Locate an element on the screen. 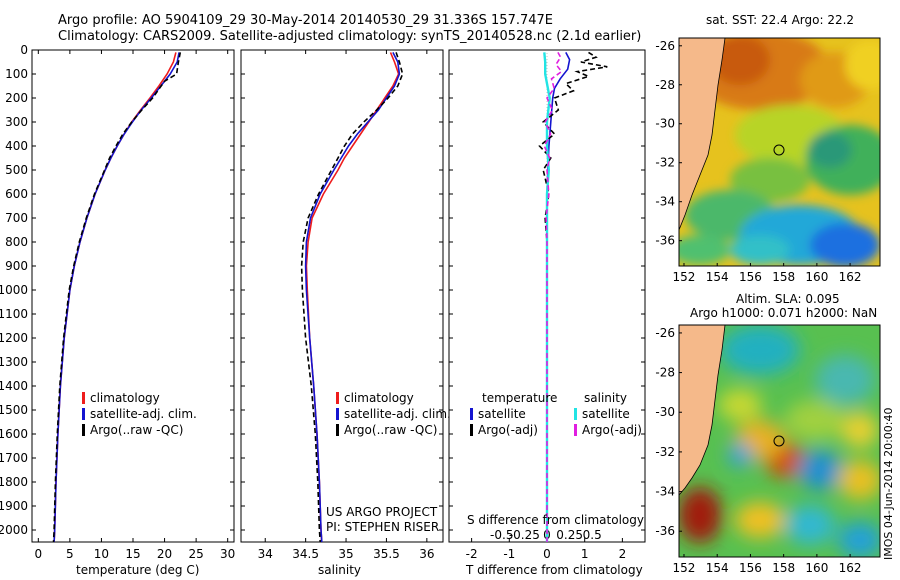 The image size is (900, 580). y-tick-label: 100 is located at coordinates (16, 74).